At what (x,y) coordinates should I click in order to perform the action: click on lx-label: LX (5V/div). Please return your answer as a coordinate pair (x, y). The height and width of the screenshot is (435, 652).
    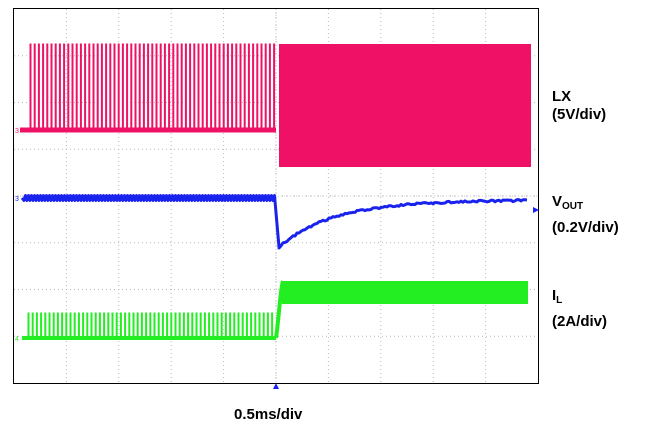
    Looking at the image, I should click on (579, 106).